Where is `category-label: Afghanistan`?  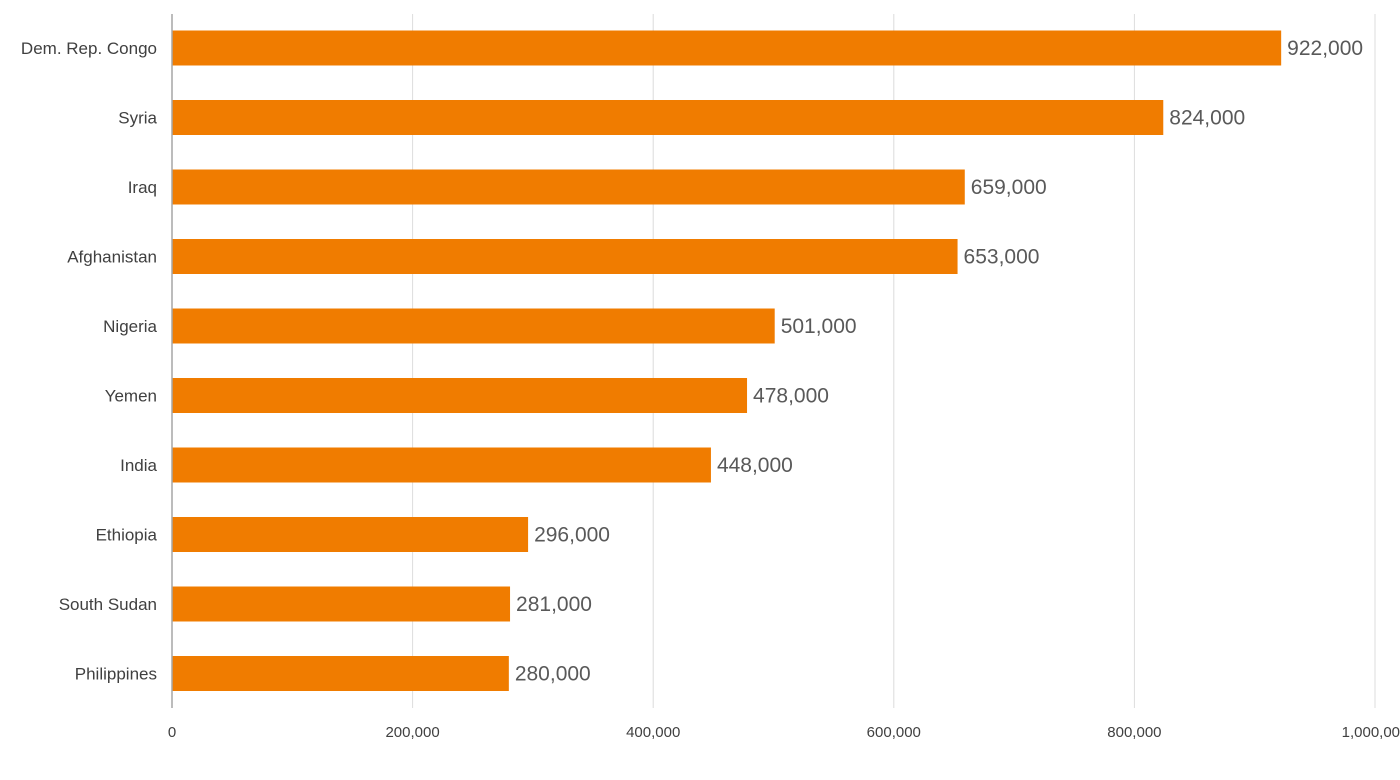
category-label: Afghanistan is located at coordinates (112, 257).